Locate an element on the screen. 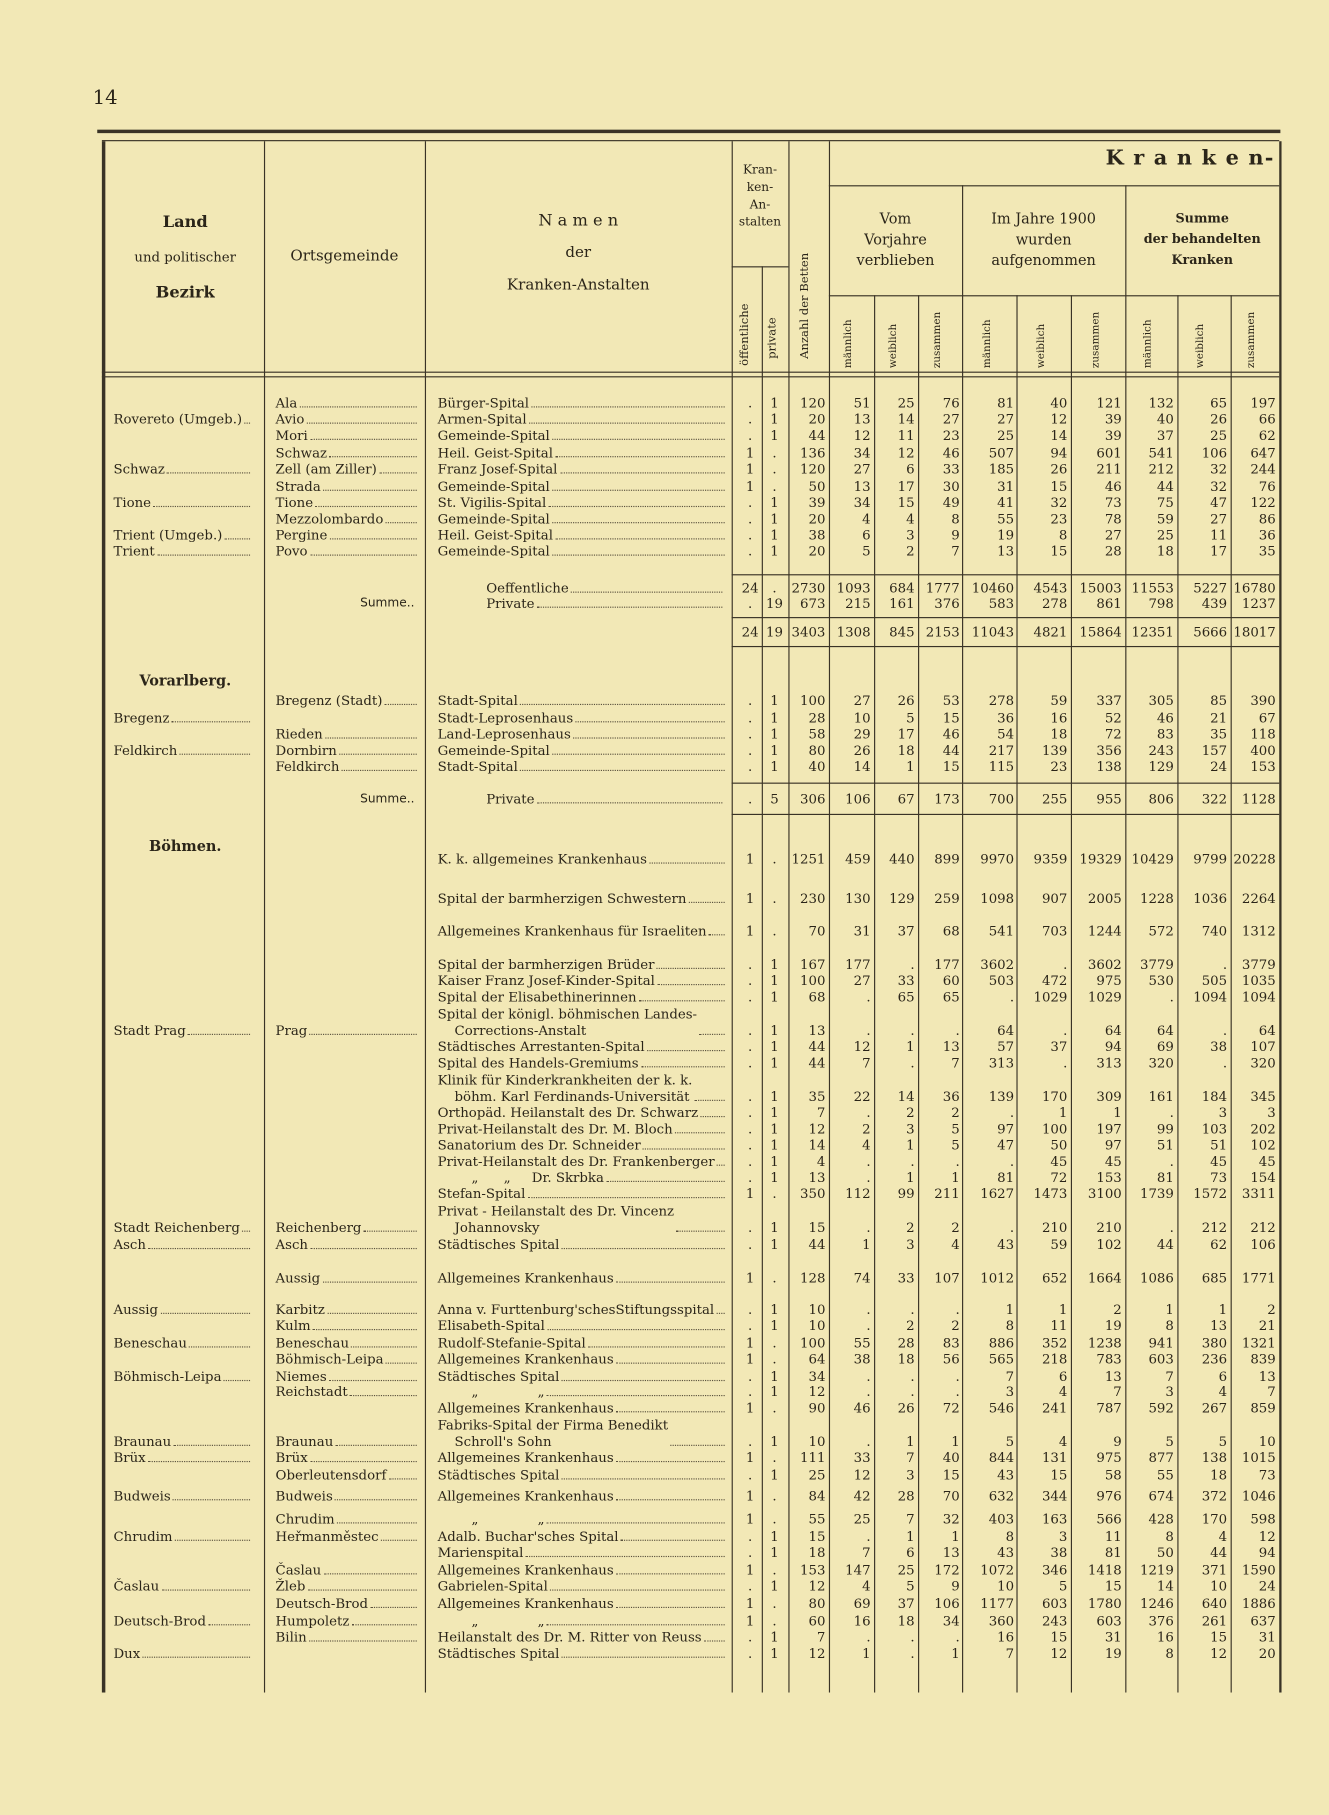 Image resolution: width=1329 pixels, height=1815 pixels. cell-value: 907 is located at coordinates (1054, 898).